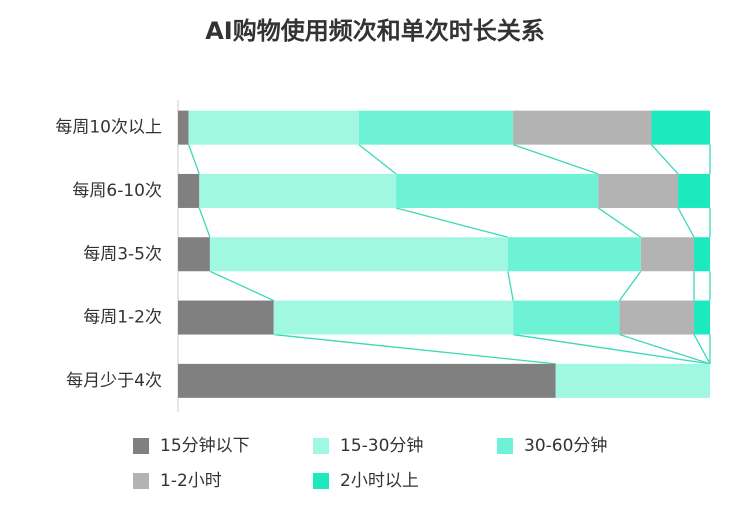 This screenshot has height=512, width=750. Describe the element at coordinates (205, 446) in the screenshot. I see `legend-label: 15分钟以下` at that location.